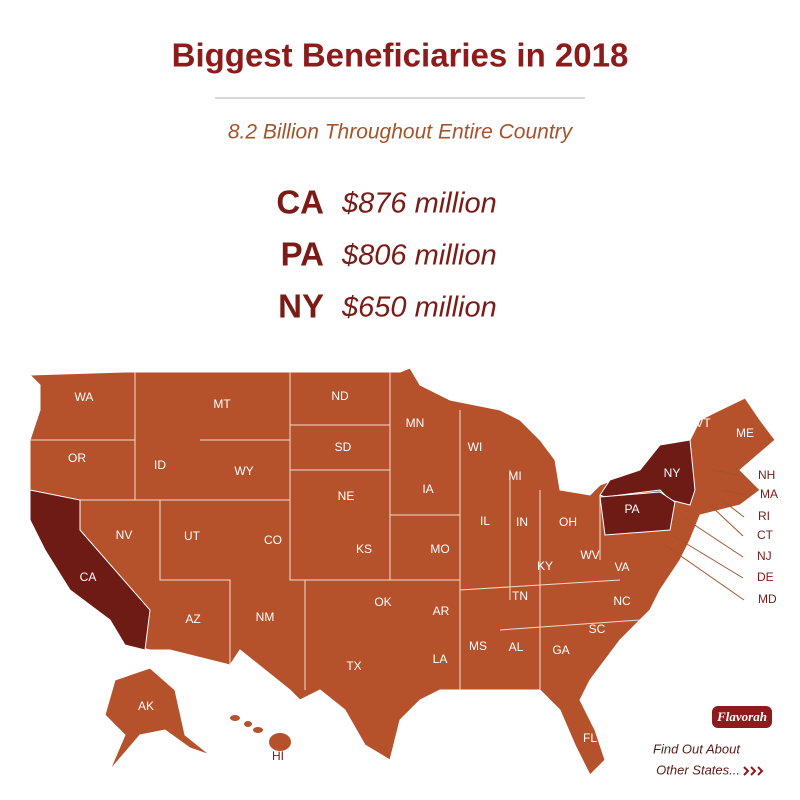 The image size is (800, 800). I want to click on state-label: PA, so click(631, 509).